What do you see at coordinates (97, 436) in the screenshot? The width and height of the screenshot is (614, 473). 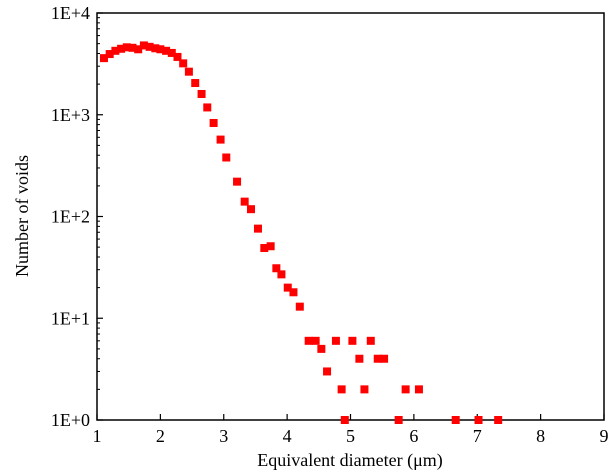 I see `x-tick-label: 1` at bounding box center [97, 436].